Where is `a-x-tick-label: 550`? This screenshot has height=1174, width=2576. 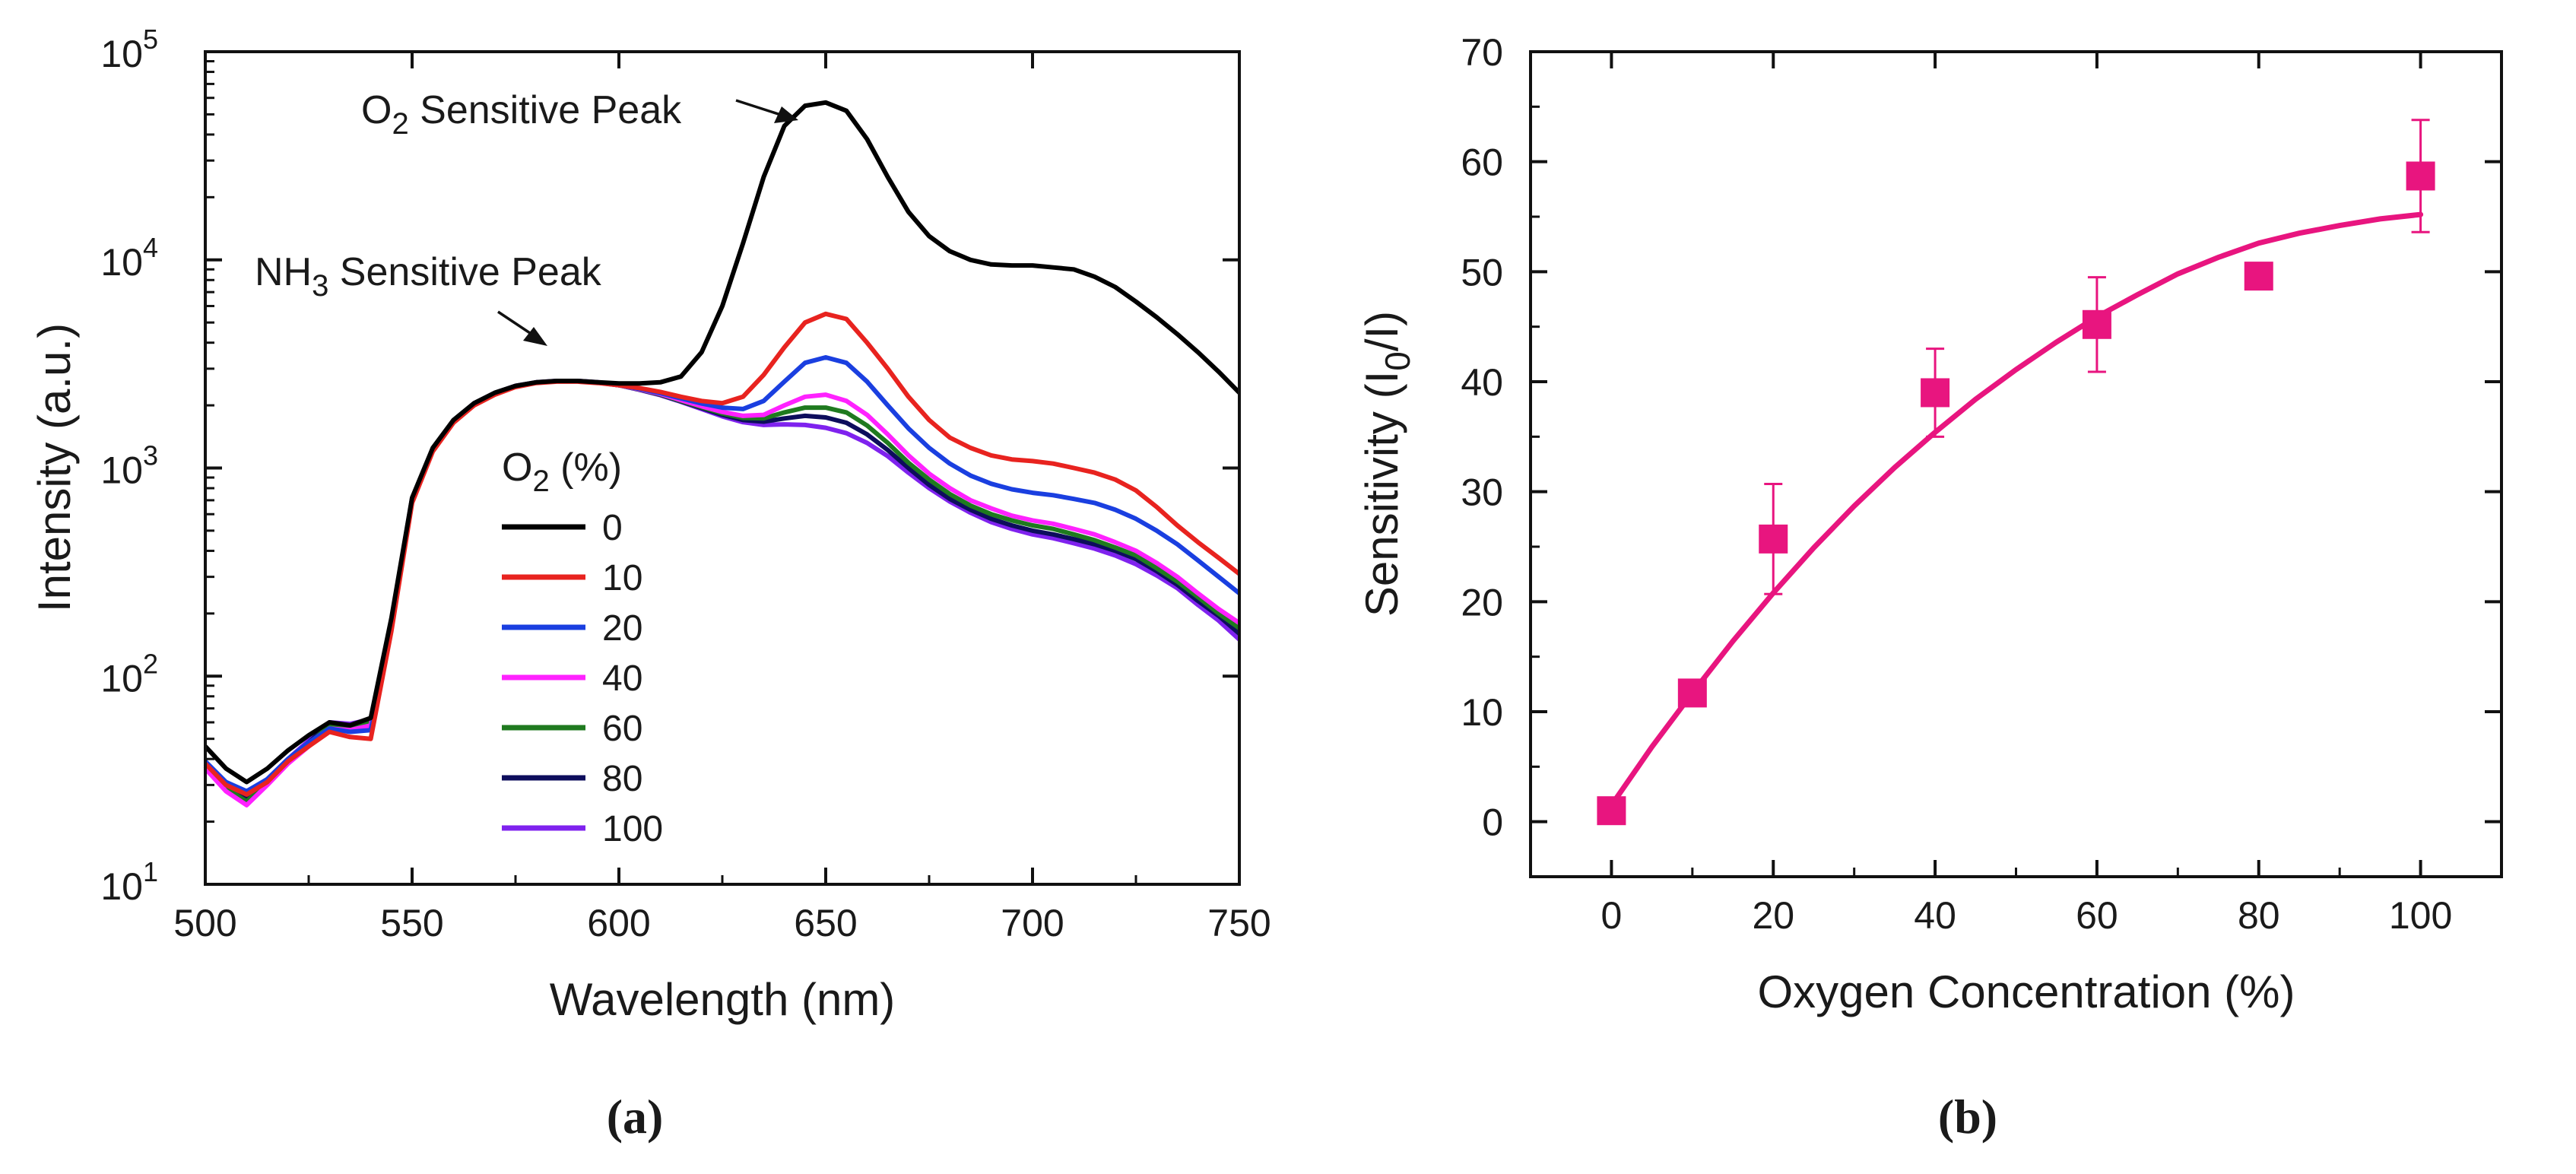 a-x-tick-label: 550 is located at coordinates (411, 923).